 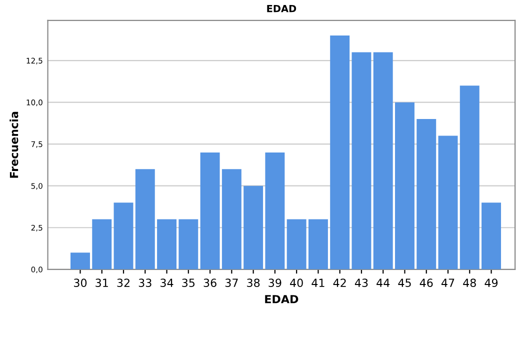 I want to click on x-tick-label: 40, so click(x=296, y=283).